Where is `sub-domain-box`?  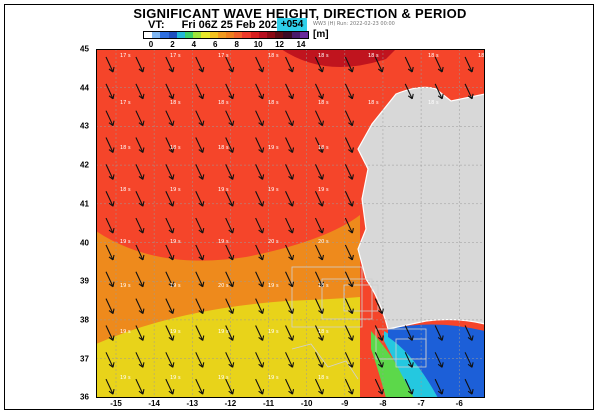 sub-domain-box is located at coordinates (347, 299).